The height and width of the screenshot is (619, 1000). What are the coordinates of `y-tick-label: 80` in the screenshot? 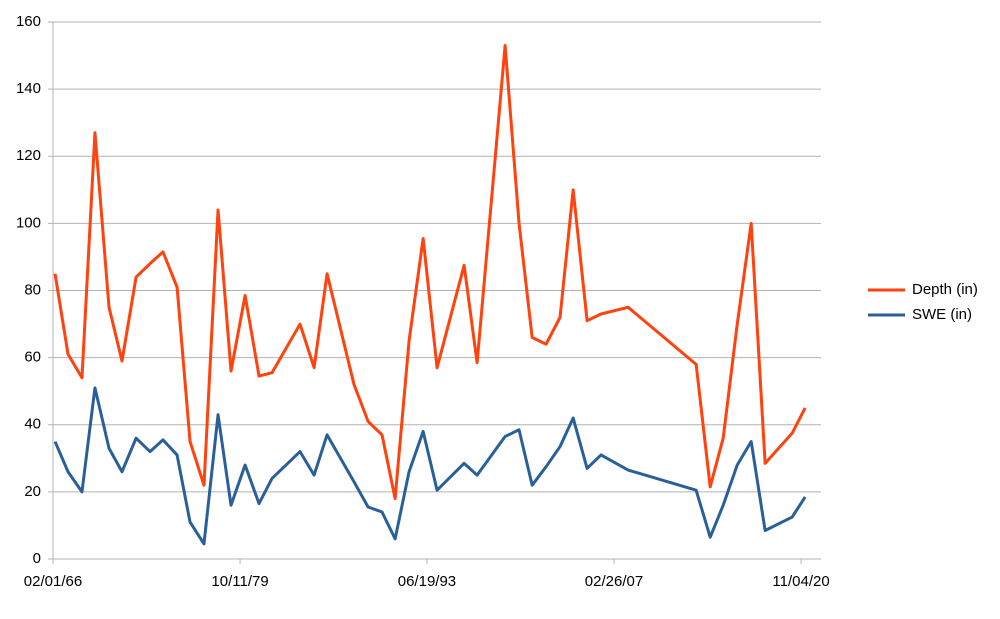 It's located at (32, 289).